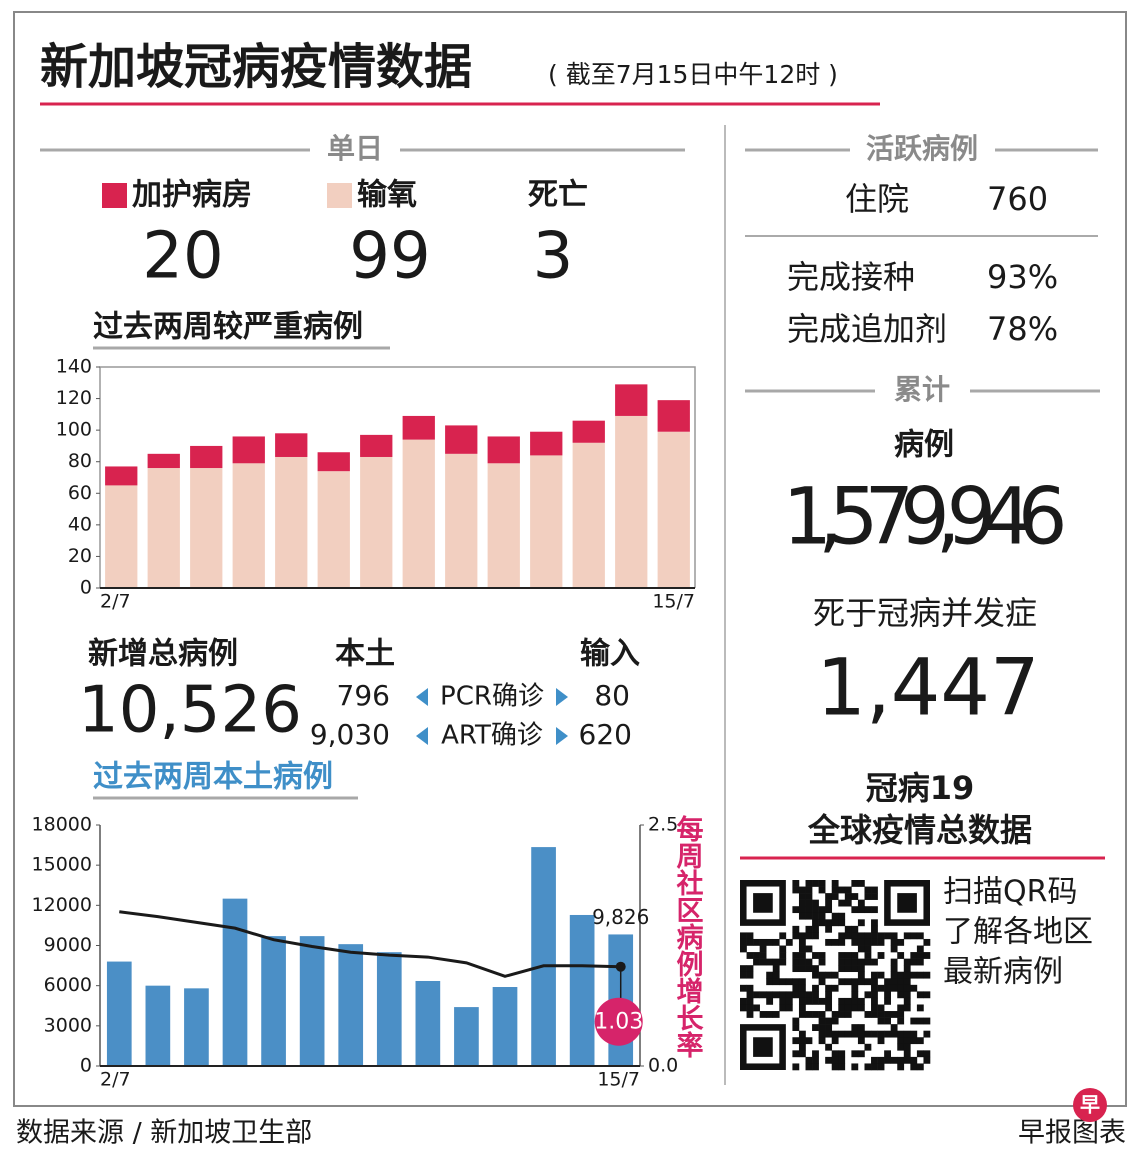 The height and width of the screenshot is (1156, 1140). What do you see at coordinates (618, 1021) in the screenshot?
I see `label-badge` at bounding box center [618, 1021].